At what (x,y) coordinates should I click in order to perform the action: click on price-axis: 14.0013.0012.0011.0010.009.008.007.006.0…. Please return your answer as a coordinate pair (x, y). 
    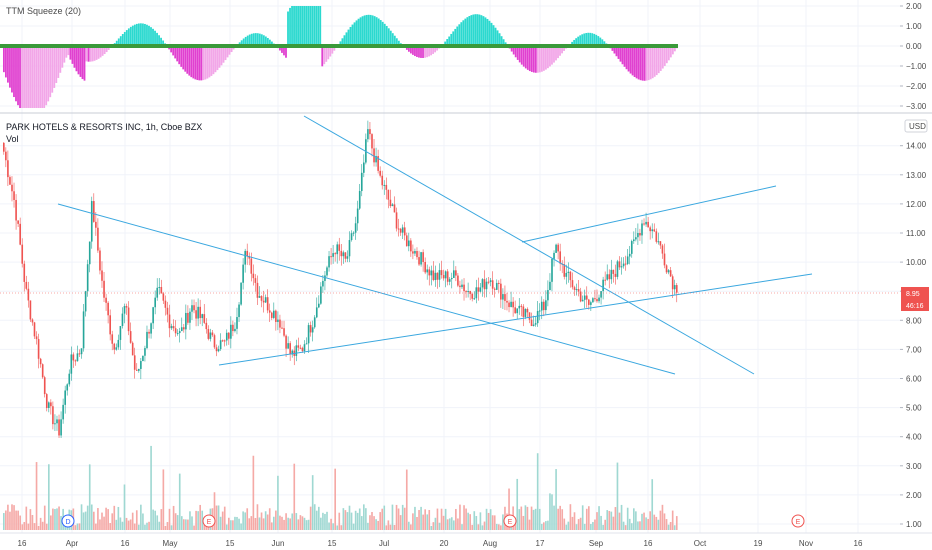
    Looking at the image, I should click on (913, 335).